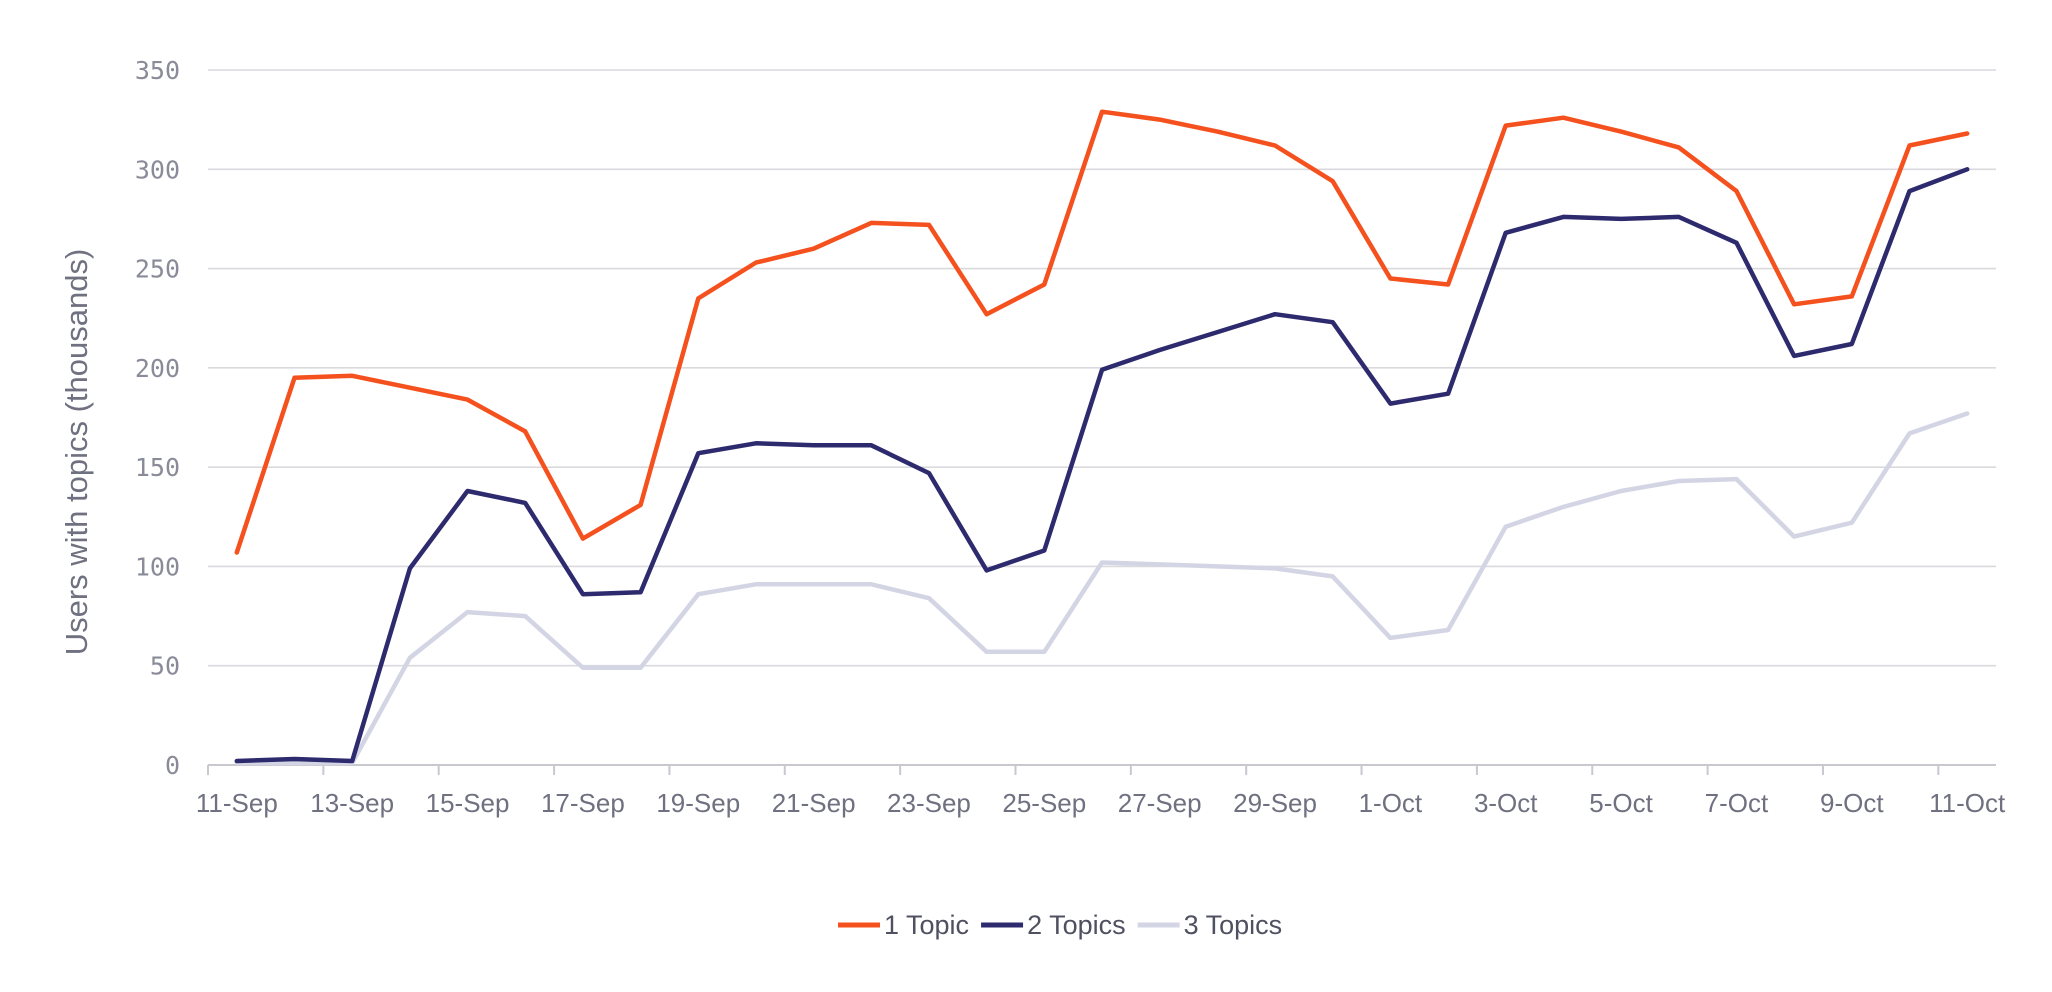 Image resolution: width=2052 pixels, height=992 pixels. Describe the element at coordinates (352, 803) in the screenshot. I see `x-tick-label: 13-Sep` at that location.